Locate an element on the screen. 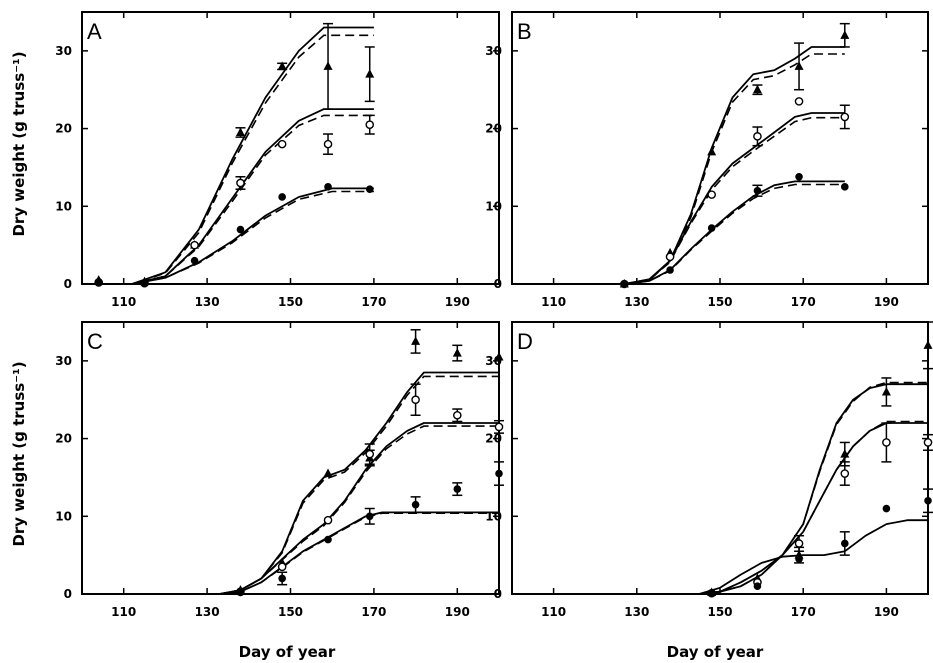 The height and width of the screenshot is (663, 933). panel-c-ytick-label: 20 is located at coordinates (63, 439).